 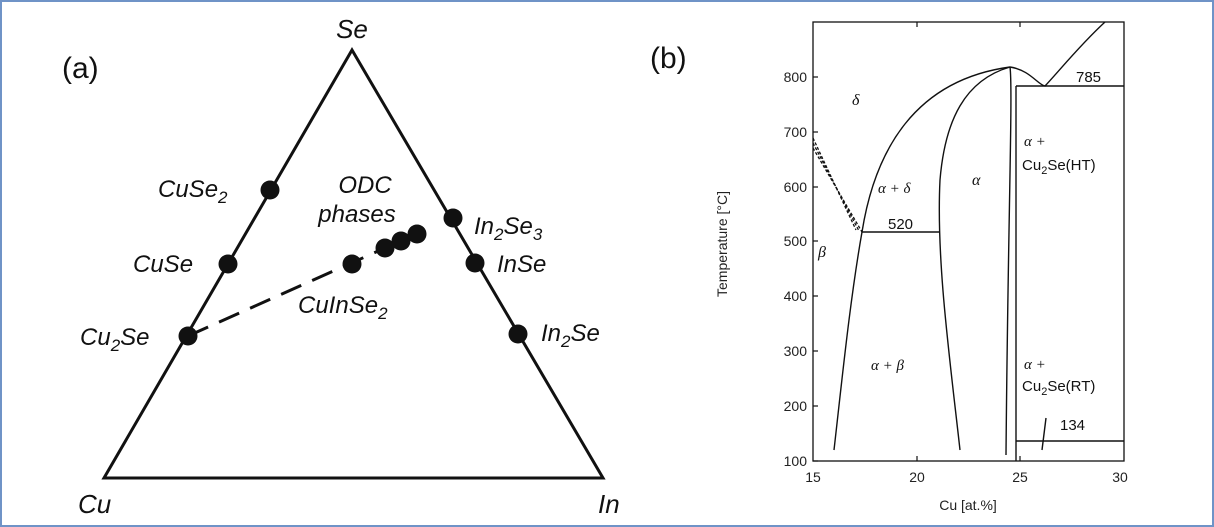 What do you see at coordinates (521, 264) in the screenshot?
I see `label-inse: InSe` at bounding box center [521, 264].